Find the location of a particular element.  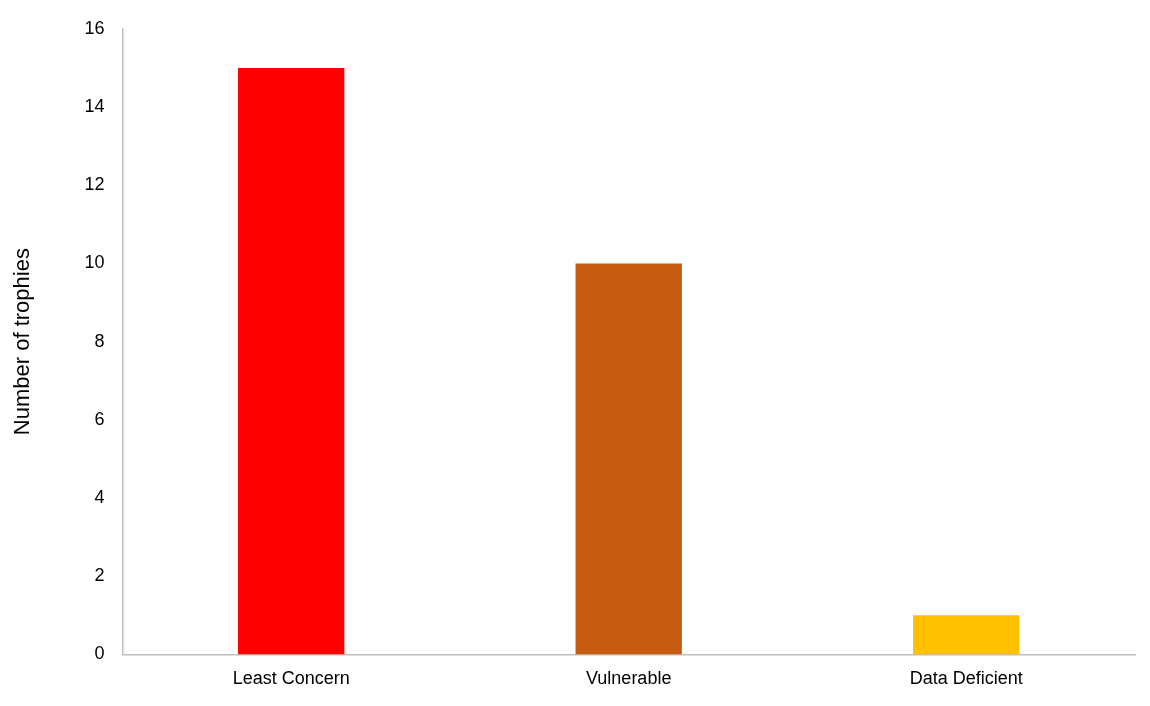

y-axis-title: Number of trophies is located at coordinates (22, 342).